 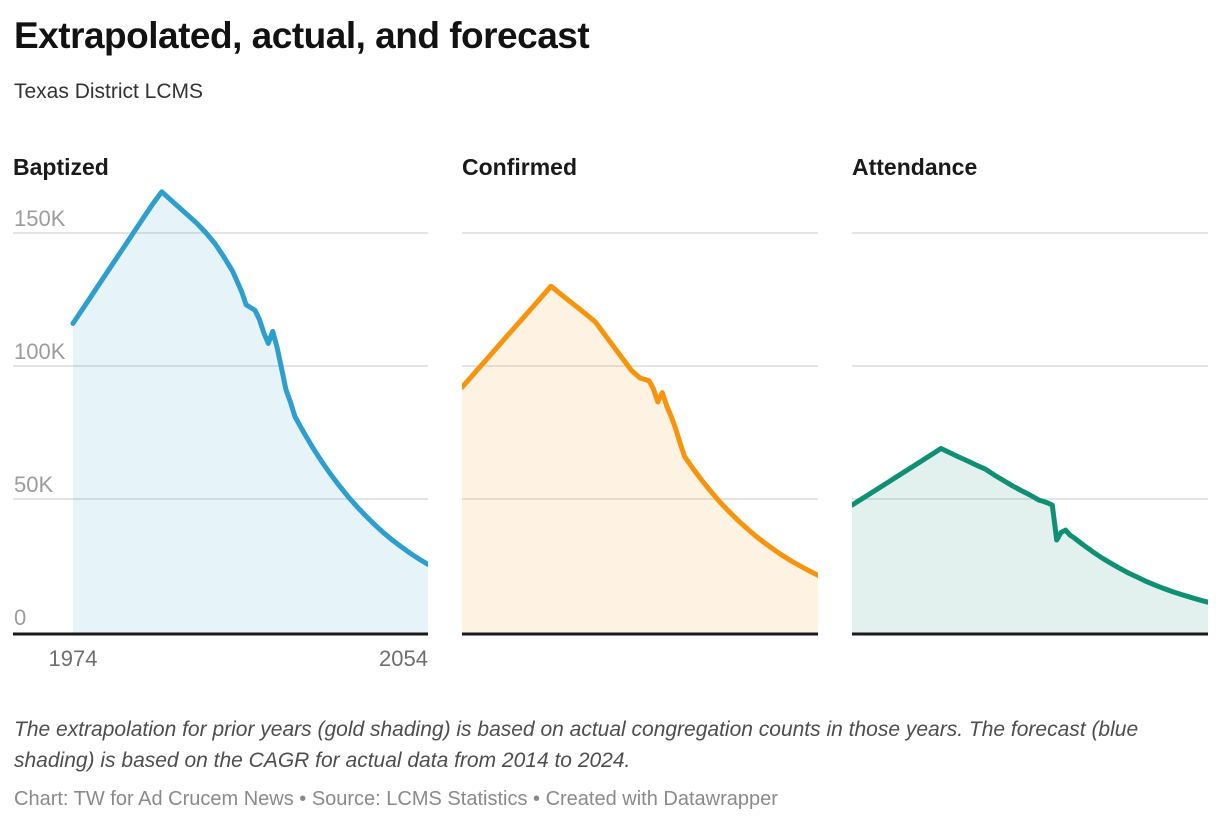 I want to click on y-tick-150K: 150K, so click(x=40, y=218).